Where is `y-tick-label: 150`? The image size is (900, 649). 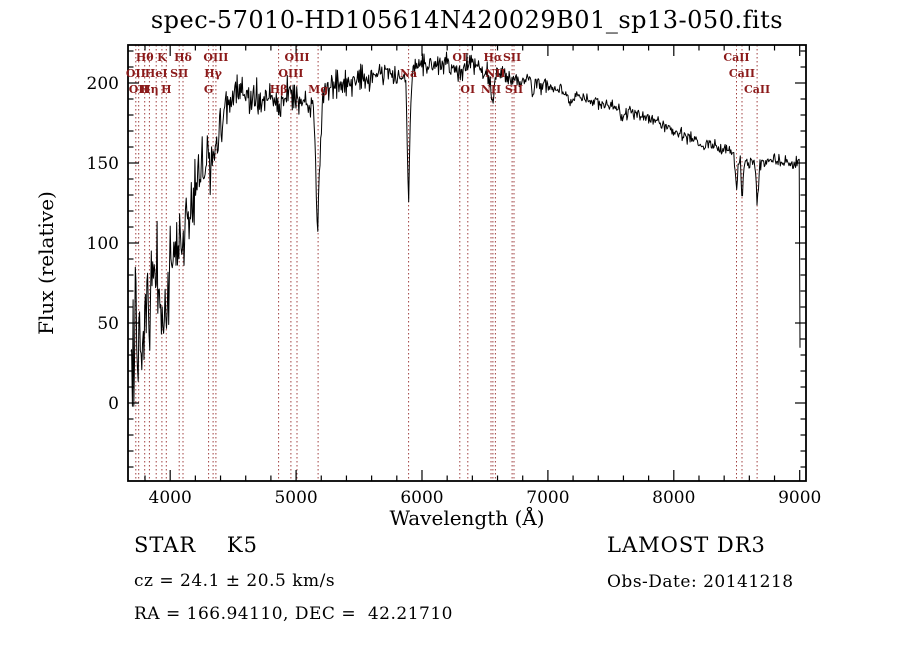 y-tick-label: 150 is located at coordinates (103, 164).